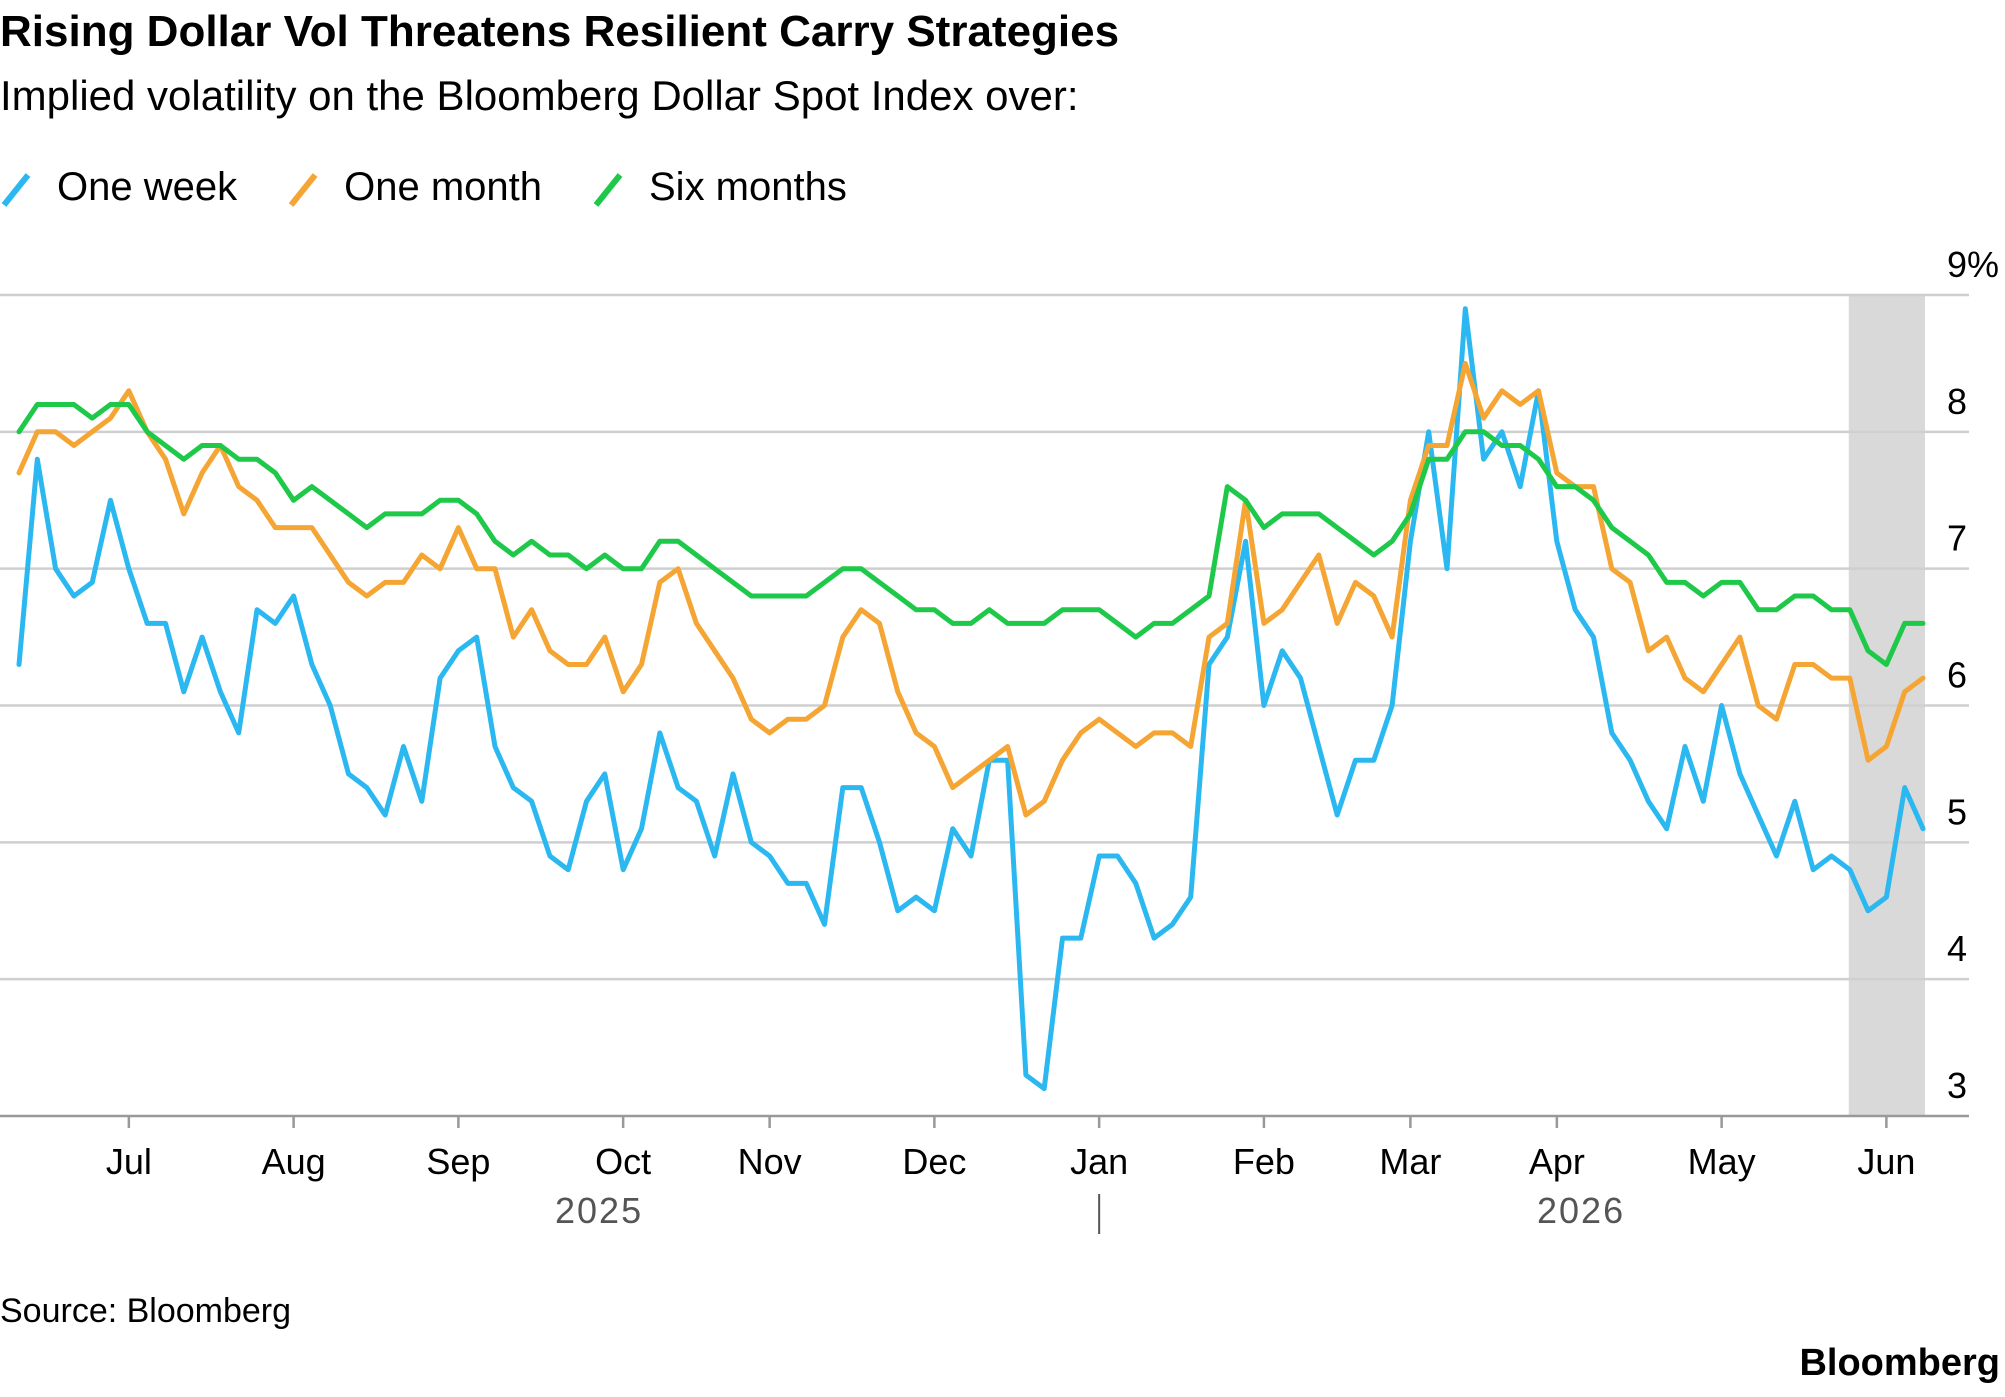  I want to click on x-tick-label: Oct, so click(623, 1161).